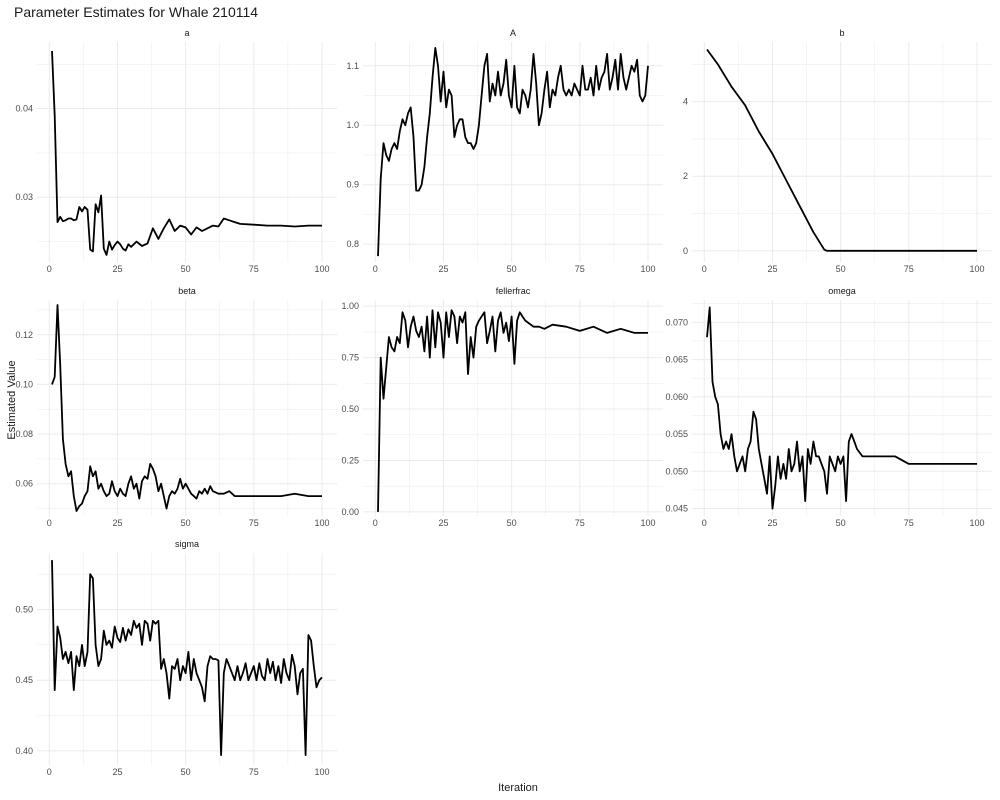 The height and width of the screenshot is (800, 1000). I want to click on y-tick-label: 0.060, so click(676, 397).